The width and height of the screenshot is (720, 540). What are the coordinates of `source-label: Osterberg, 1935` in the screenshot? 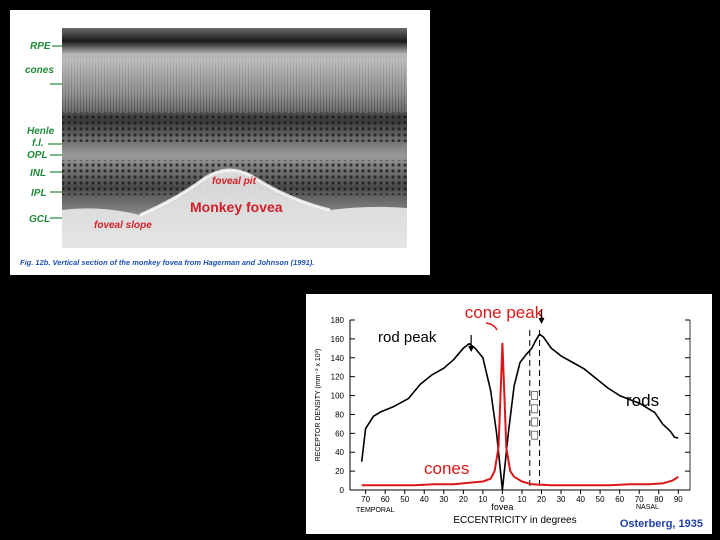 It's located at (661, 524).